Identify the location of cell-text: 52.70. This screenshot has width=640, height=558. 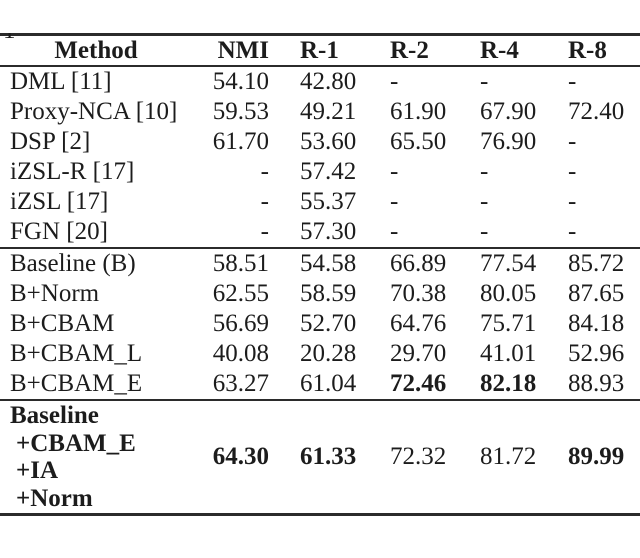
(328, 323).